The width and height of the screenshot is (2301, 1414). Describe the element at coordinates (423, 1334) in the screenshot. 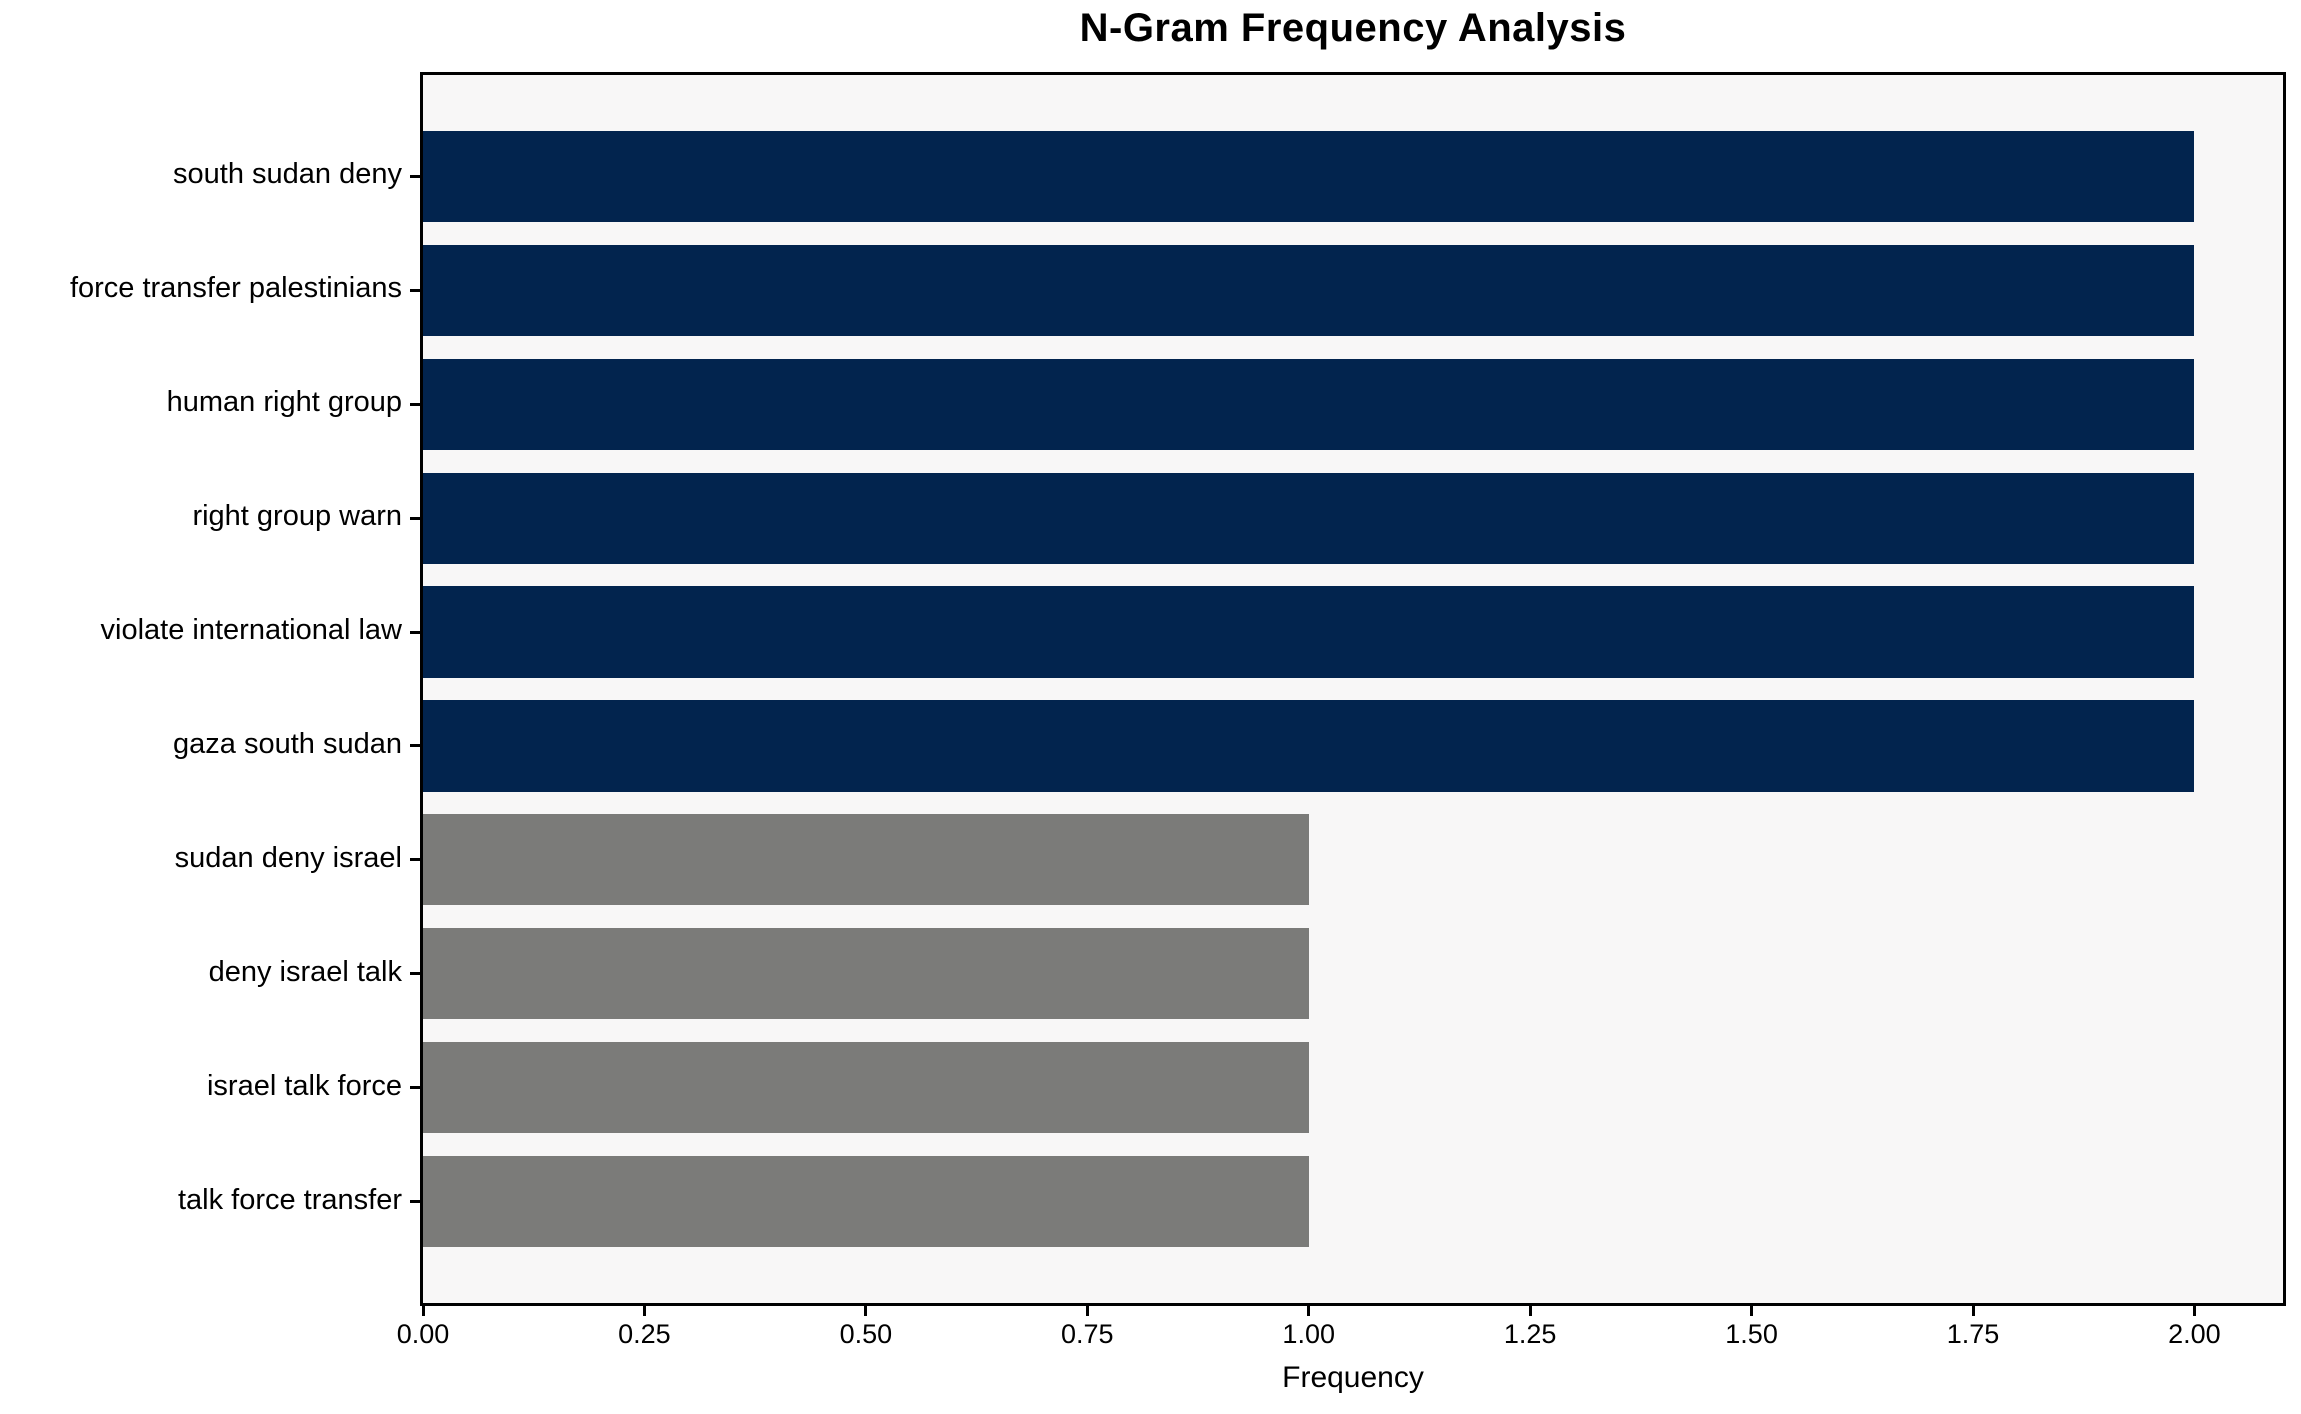

I see `x-tick-label: 0.00` at that location.